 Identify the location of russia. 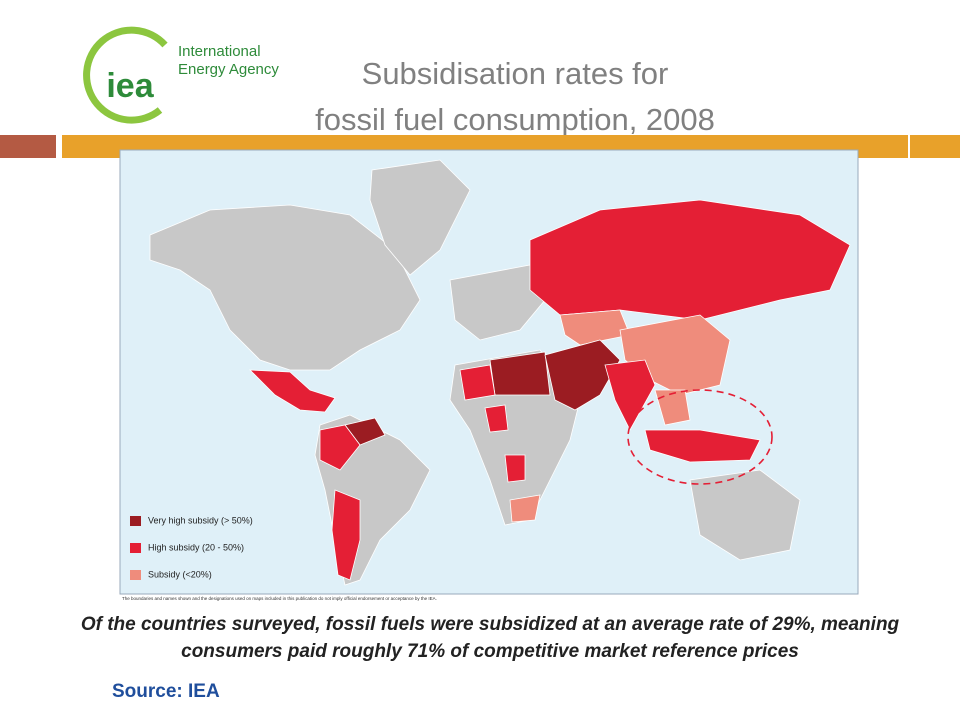
(690, 260).